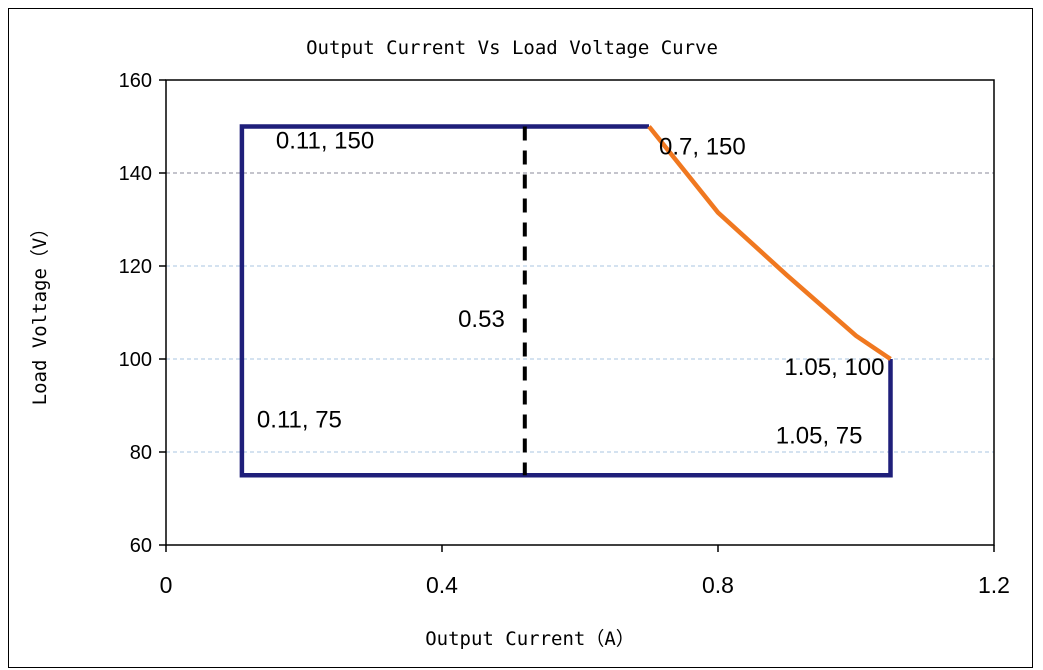 This screenshot has width=1043, height=670. What do you see at coordinates (585, 585) in the screenshot?
I see `x-tick-labels: 0 0.4 0.8 1.2` at bounding box center [585, 585].